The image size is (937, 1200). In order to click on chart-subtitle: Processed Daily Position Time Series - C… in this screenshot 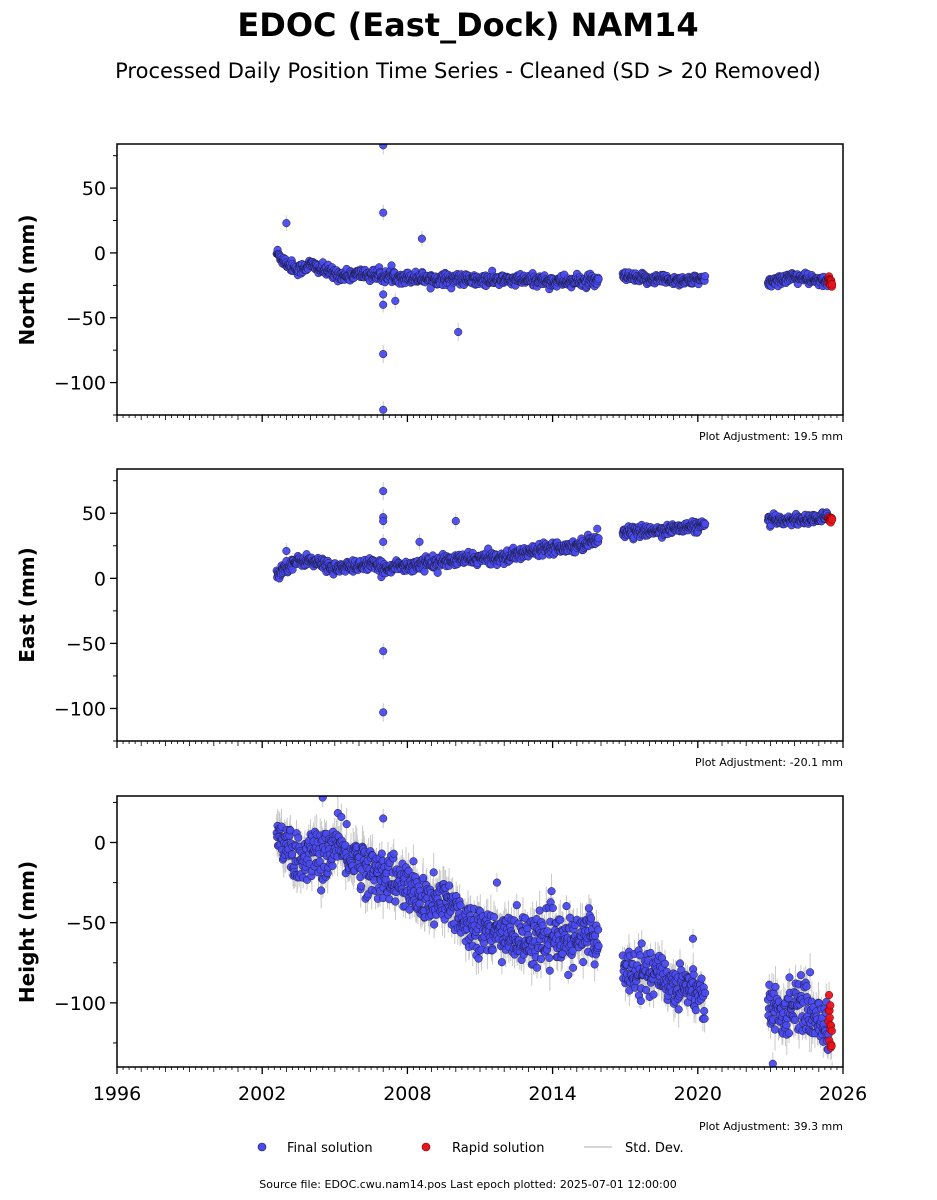, I will do `click(468, 71)`.